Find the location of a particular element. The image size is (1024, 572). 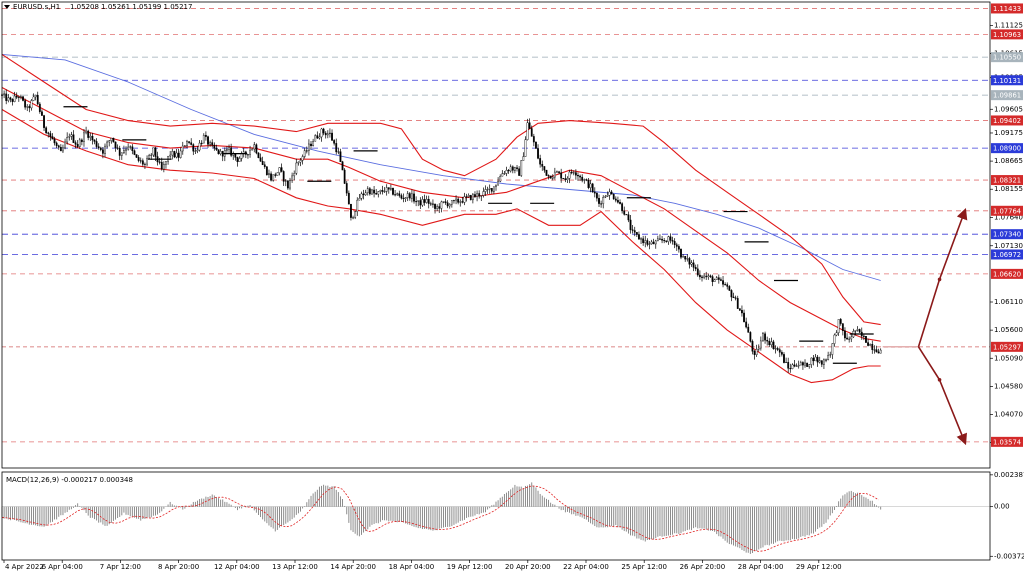

level-badge-label: 1.07340 is located at coordinates (1007, 235).